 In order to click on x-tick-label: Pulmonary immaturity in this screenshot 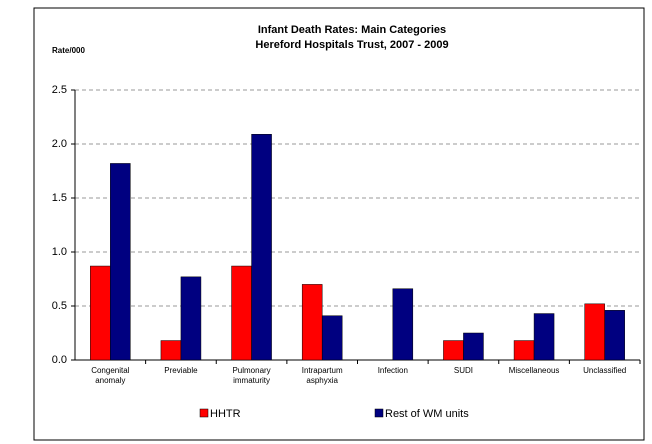, I will do `click(251, 375)`.